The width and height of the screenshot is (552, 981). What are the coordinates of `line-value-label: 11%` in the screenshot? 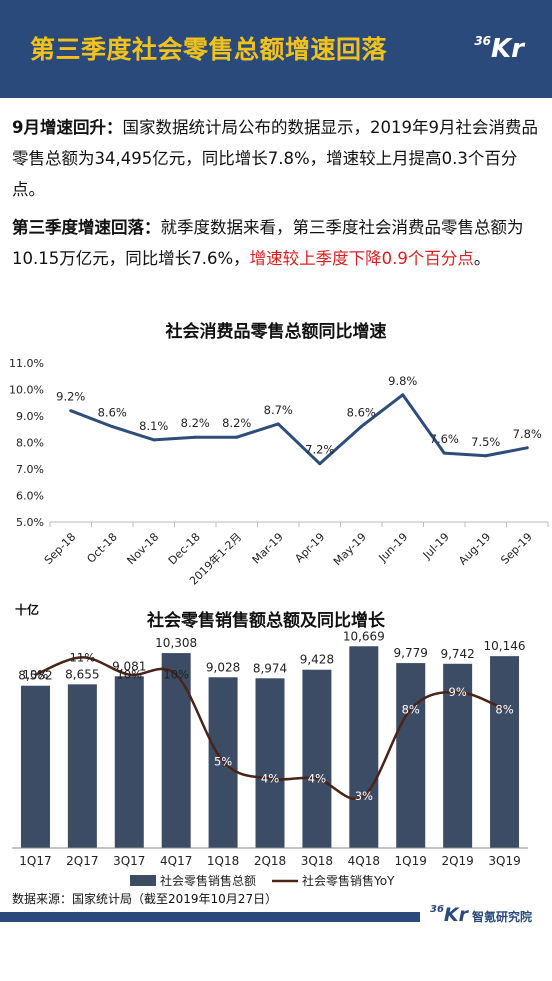 It's located at (83, 657).